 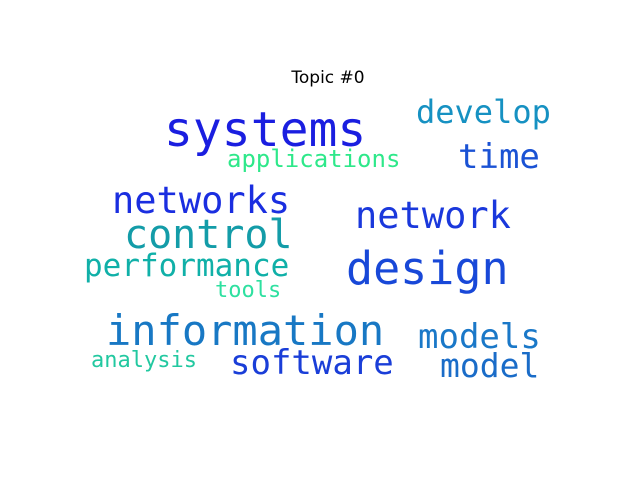 I want to click on word-design: design, so click(x=427, y=268).